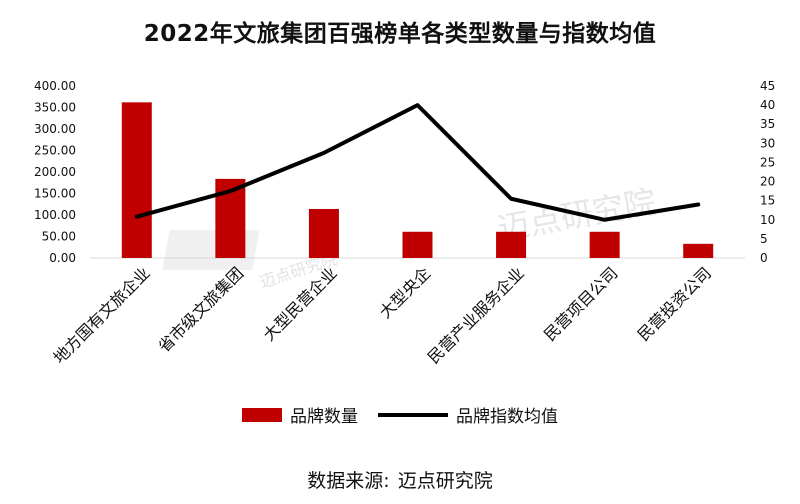 The image size is (800, 504). Describe the element at coordinates (767, 220) in the screenshot. I see `right-tick-label: 10` at that location.